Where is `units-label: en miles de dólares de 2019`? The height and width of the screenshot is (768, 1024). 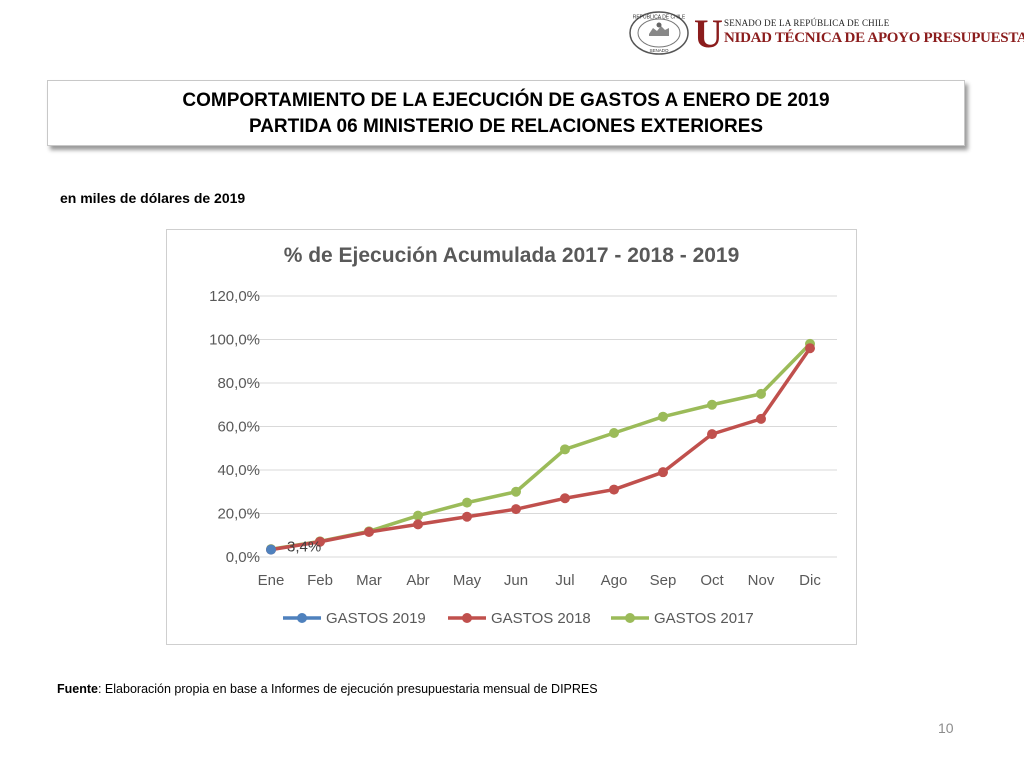
units-label: en miles de dólares de 2019 is located at coordinates (153, 198).